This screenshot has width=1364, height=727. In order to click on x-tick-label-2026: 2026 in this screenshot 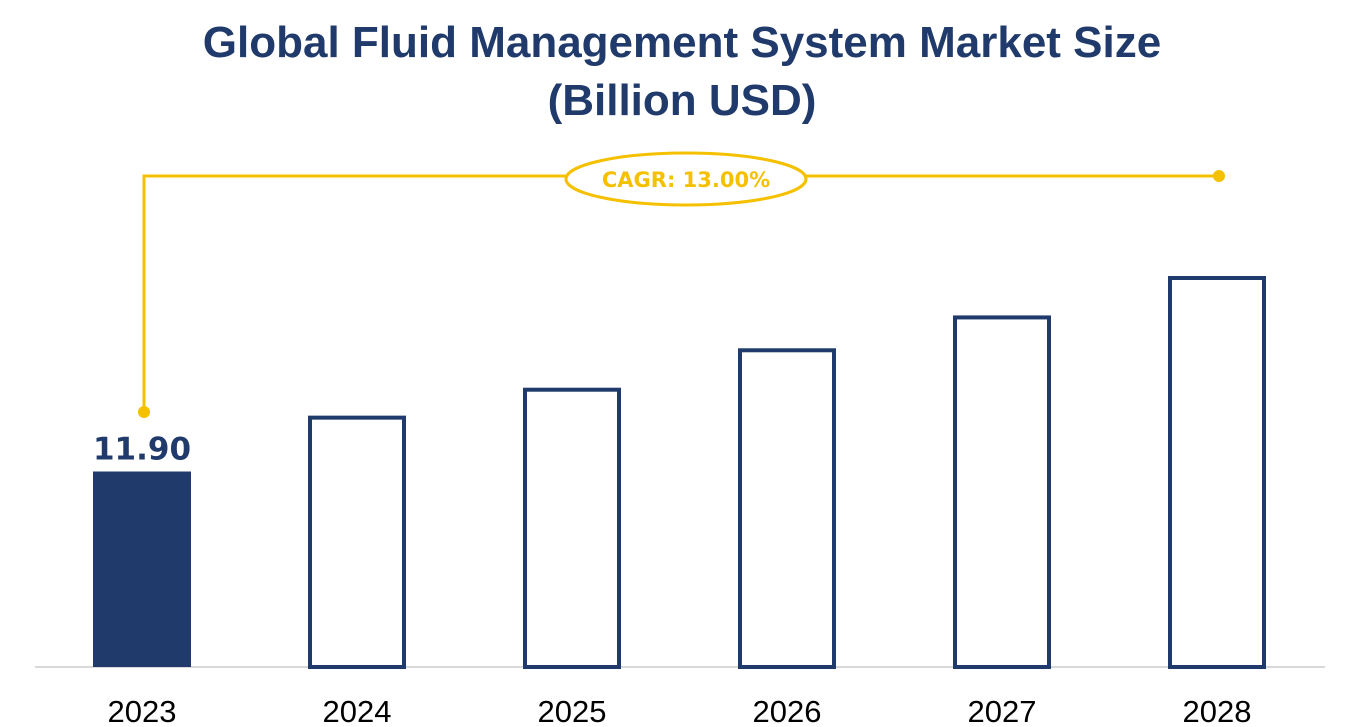, I will do `click(787, 710)`.